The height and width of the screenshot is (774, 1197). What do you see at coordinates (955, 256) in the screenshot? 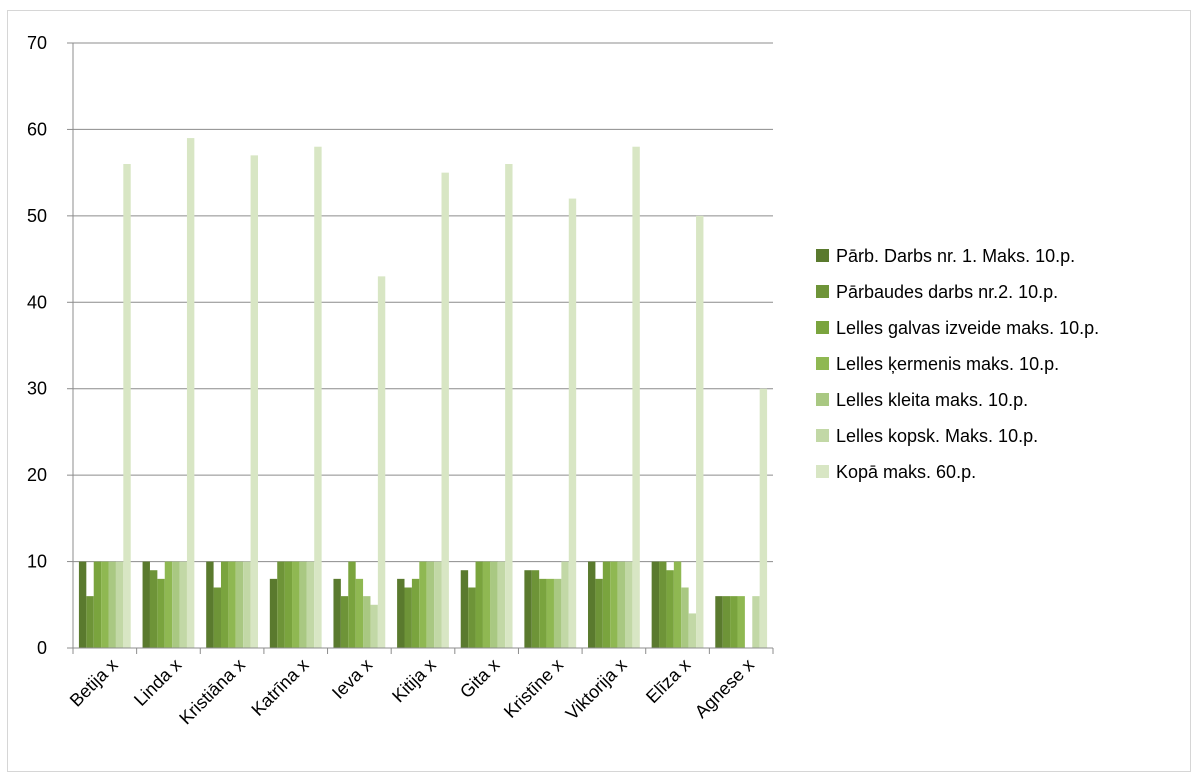
I see `legend-label: Pārb. Darbs nr. 1. Maks. 10.p.` at bounding box center [955, 256].